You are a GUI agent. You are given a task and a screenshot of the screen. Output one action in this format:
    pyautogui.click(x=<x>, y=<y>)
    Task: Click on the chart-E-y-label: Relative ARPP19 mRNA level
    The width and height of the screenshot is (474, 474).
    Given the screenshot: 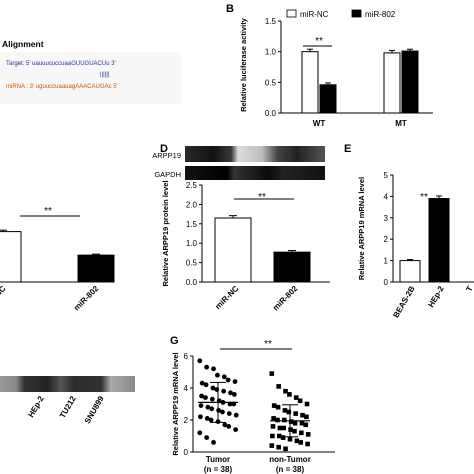 What is the action you would take?
    pyautogui.click(x=361, y=228)
    